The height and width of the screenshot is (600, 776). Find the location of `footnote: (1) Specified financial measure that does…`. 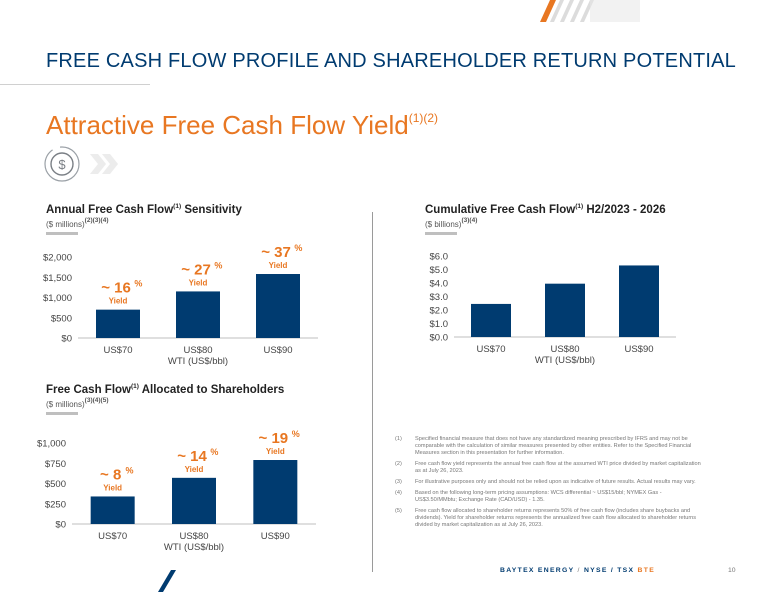

footnote: (1) Specified financial measure that does… is located at coordinates (550, 447).